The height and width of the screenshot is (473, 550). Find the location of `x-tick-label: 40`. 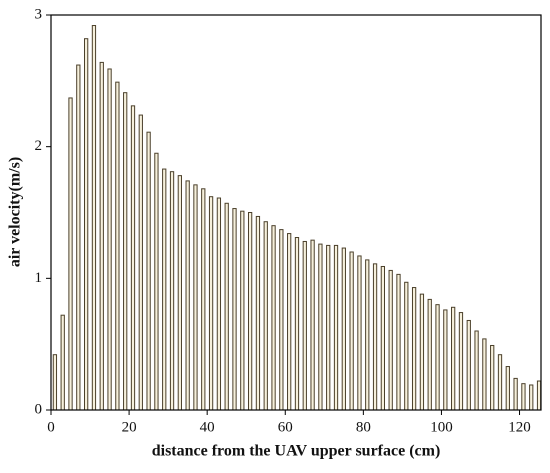

x-tick-label: 40 is located at coordinates (207, 427).